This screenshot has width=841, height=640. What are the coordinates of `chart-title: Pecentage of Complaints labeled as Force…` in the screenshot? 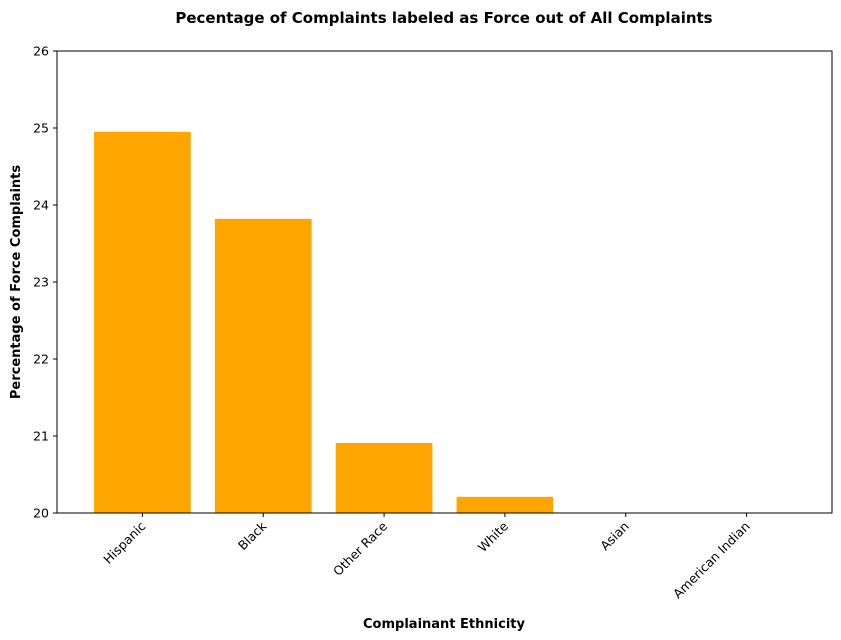 It's located at (443, 18).